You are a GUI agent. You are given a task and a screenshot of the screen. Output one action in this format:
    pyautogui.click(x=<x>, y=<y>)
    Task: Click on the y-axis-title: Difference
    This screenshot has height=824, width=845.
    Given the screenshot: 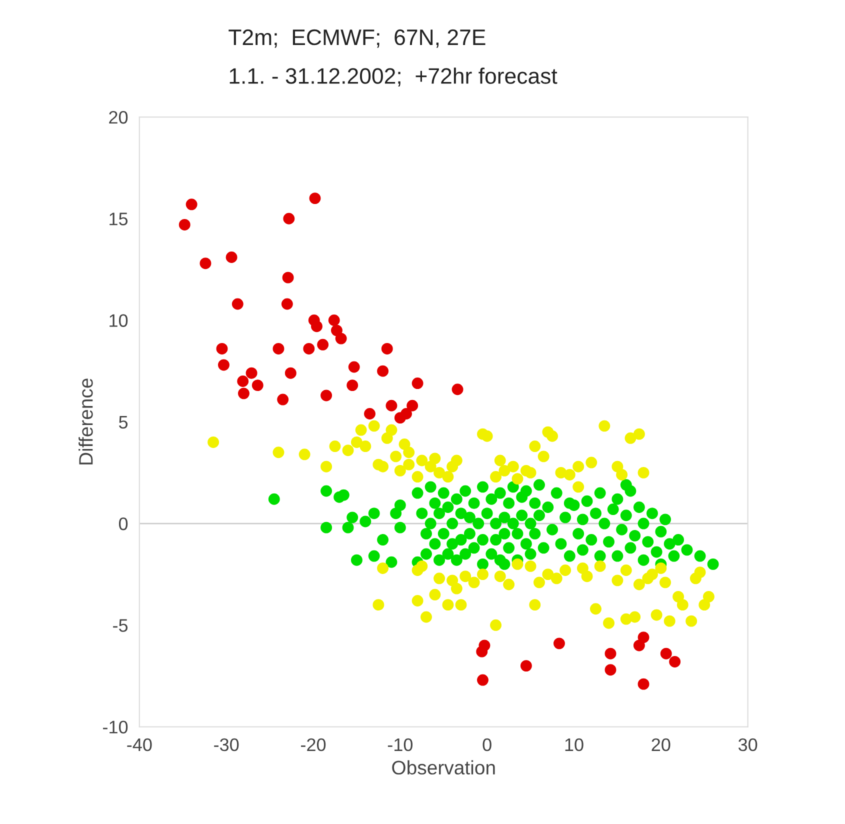 What is the action you would take?
    pyautogui.click(x=85, y=421)
    